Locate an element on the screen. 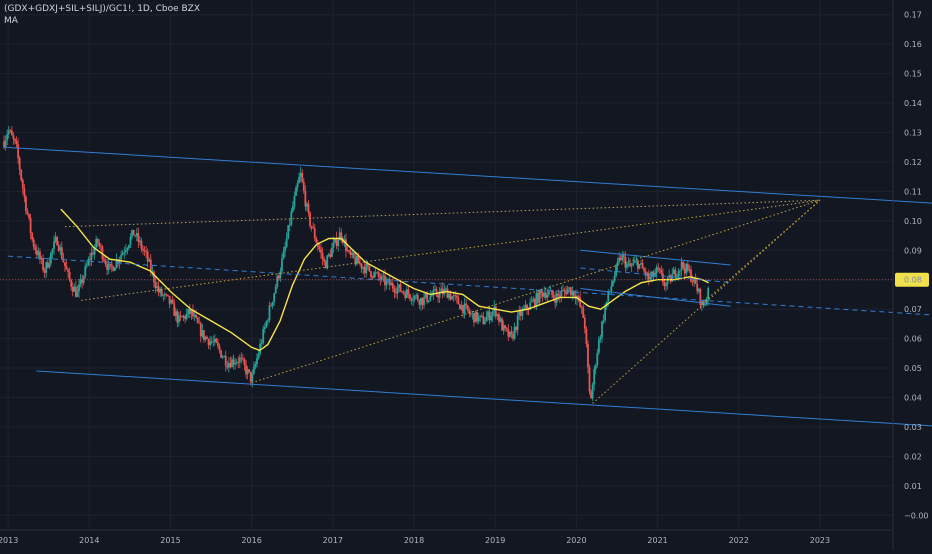 This screenshot has height=554, width=932. time-tick-label: 2020 is located at coordinates (576, 540).